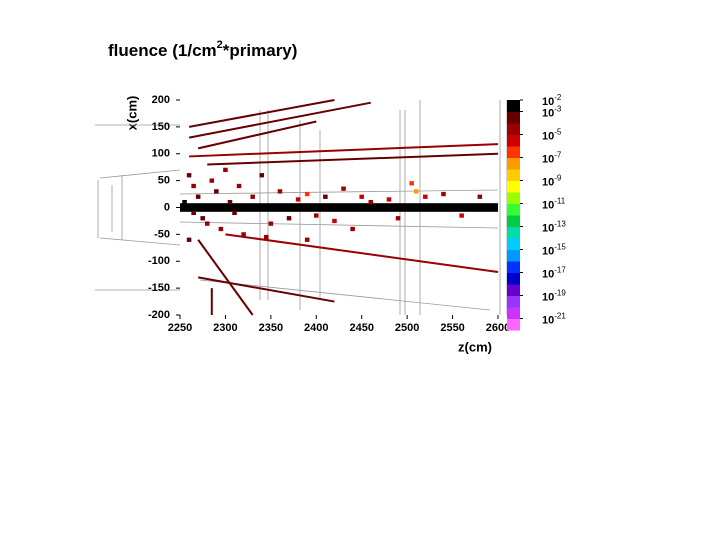  What do you see at coordinates (316, 328) in the screenshot?
I see `x-tick-label: 2400` at bounding box center [316, 328].